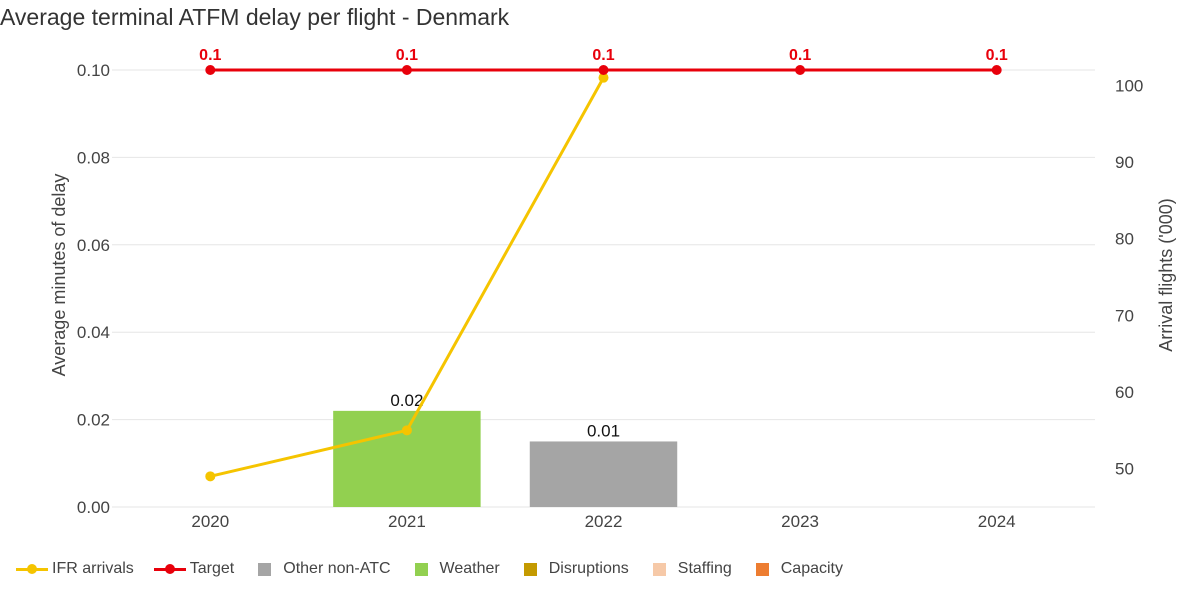  Describe the element at coordinates (93, 507) in the screenshot. I see `y-tick-label: 0.00` at that location.